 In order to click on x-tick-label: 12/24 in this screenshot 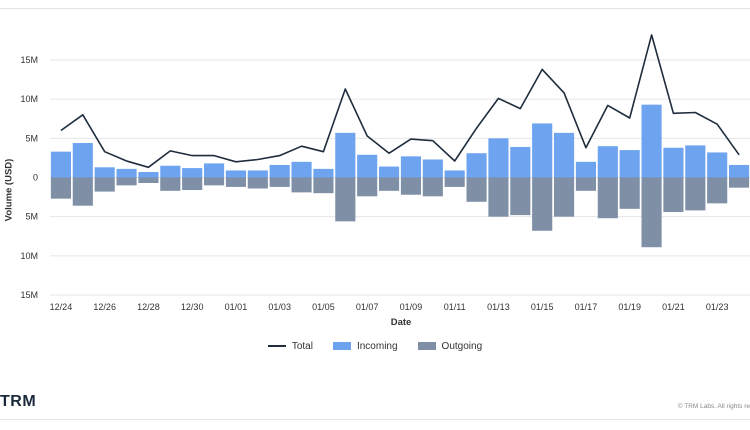, I will do `click(61, 307)`.